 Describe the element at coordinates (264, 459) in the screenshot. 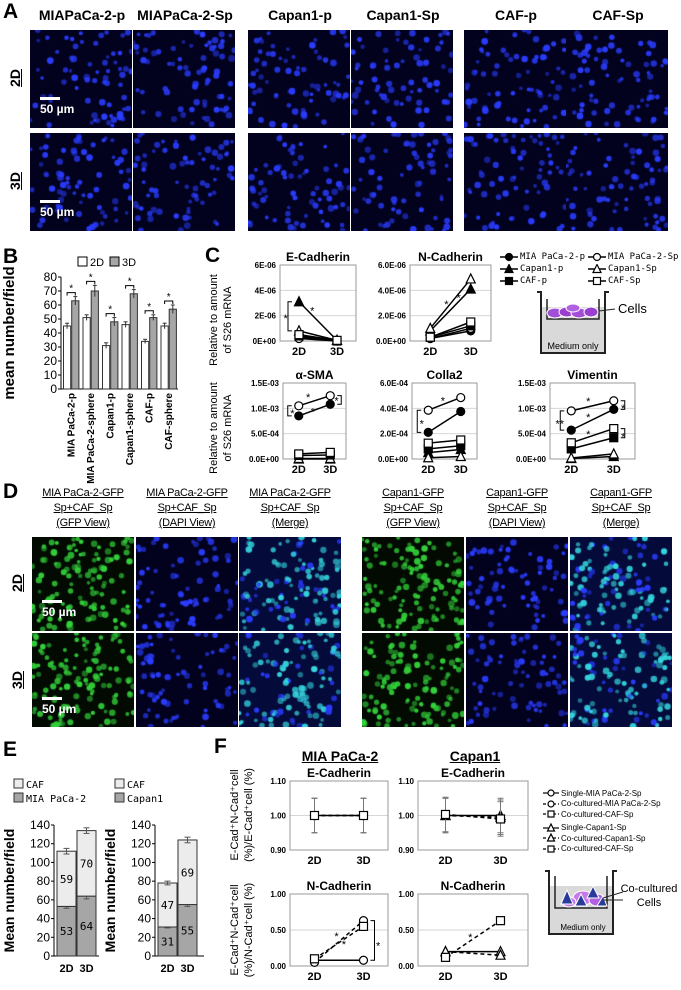

I see `y-tick-label: 0.0E+00` at that location.